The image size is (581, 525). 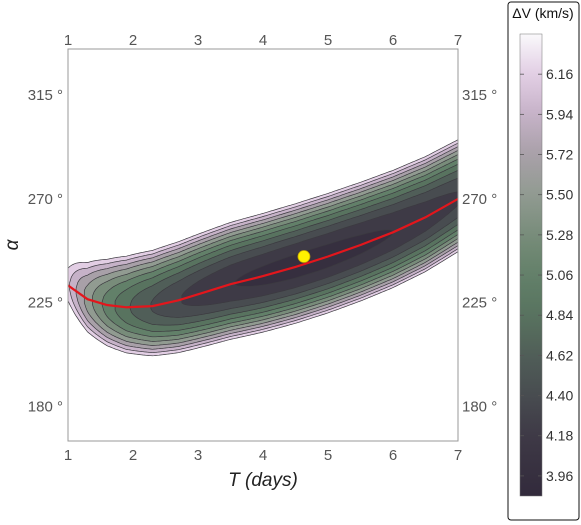 I want to click on colorbar-title: ΔV (km/s), so click(x=542, y=13).